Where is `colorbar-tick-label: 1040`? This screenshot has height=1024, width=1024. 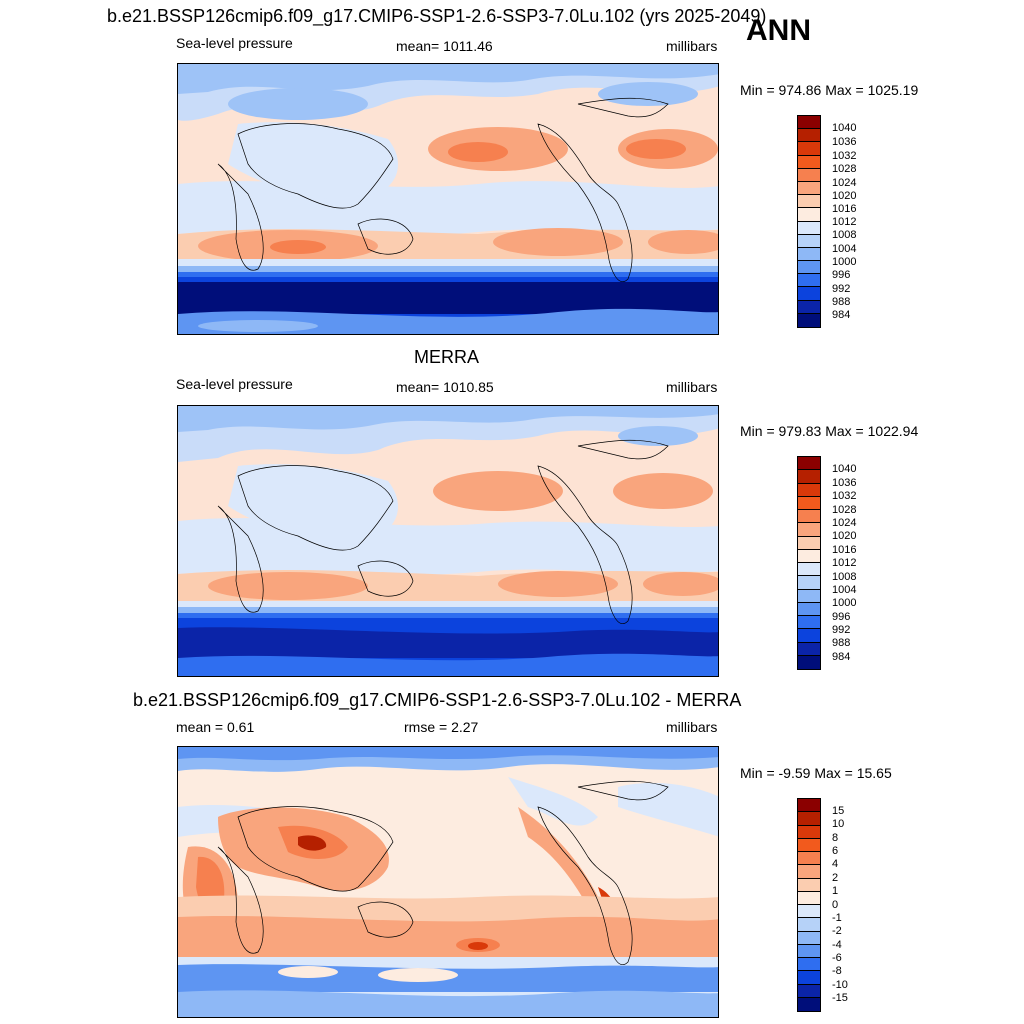 colorbar-tick-label: 1040 is located at coordinates (844, 469).